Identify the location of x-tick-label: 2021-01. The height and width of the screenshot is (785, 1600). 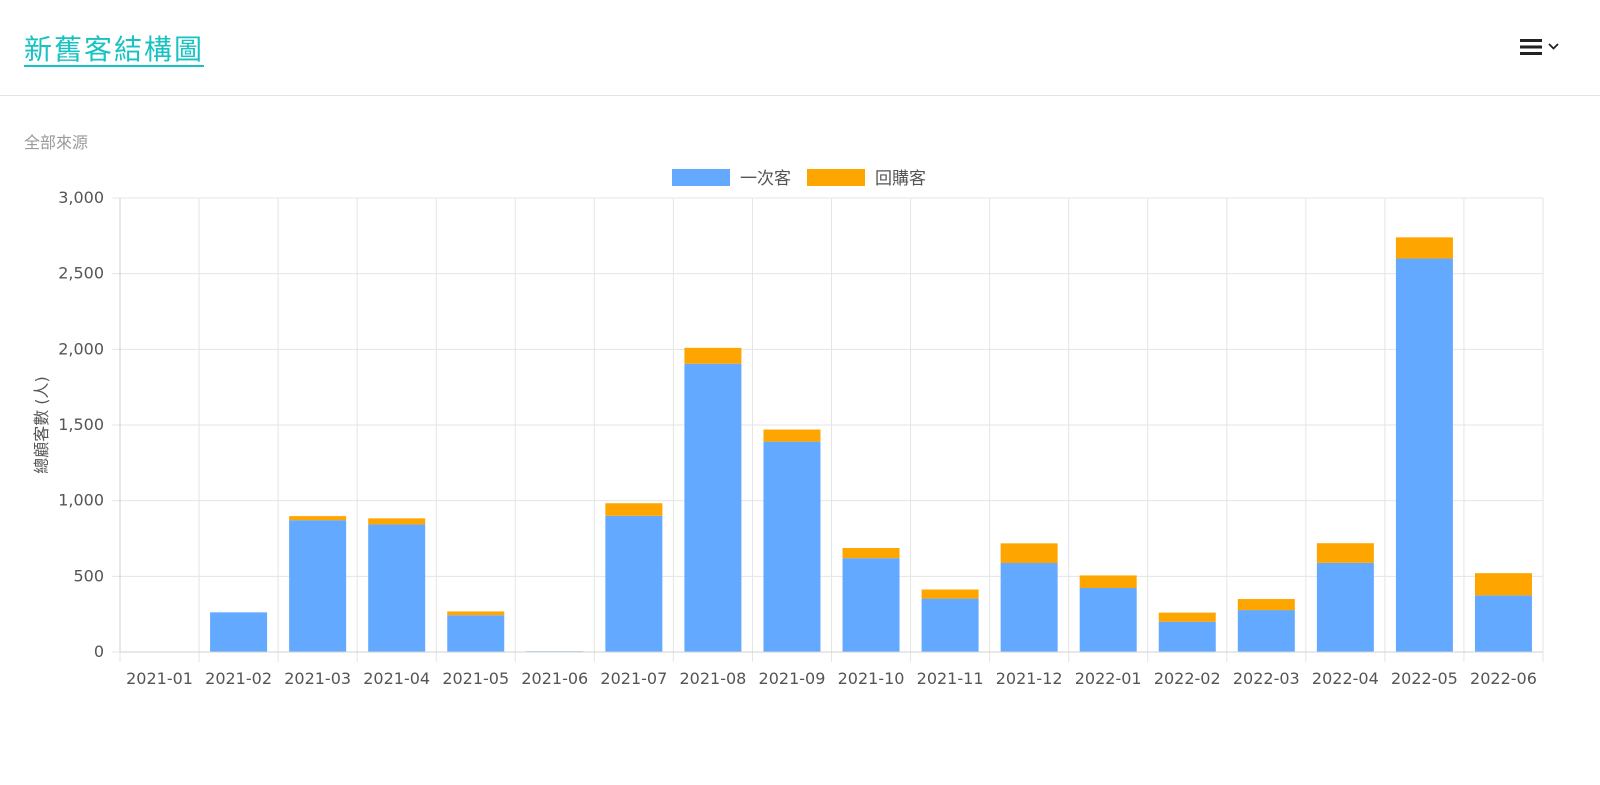
(159, 678).